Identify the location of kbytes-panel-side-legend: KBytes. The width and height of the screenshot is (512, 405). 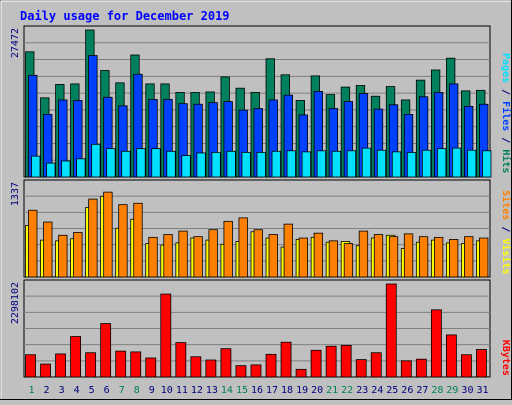
(505, 358).